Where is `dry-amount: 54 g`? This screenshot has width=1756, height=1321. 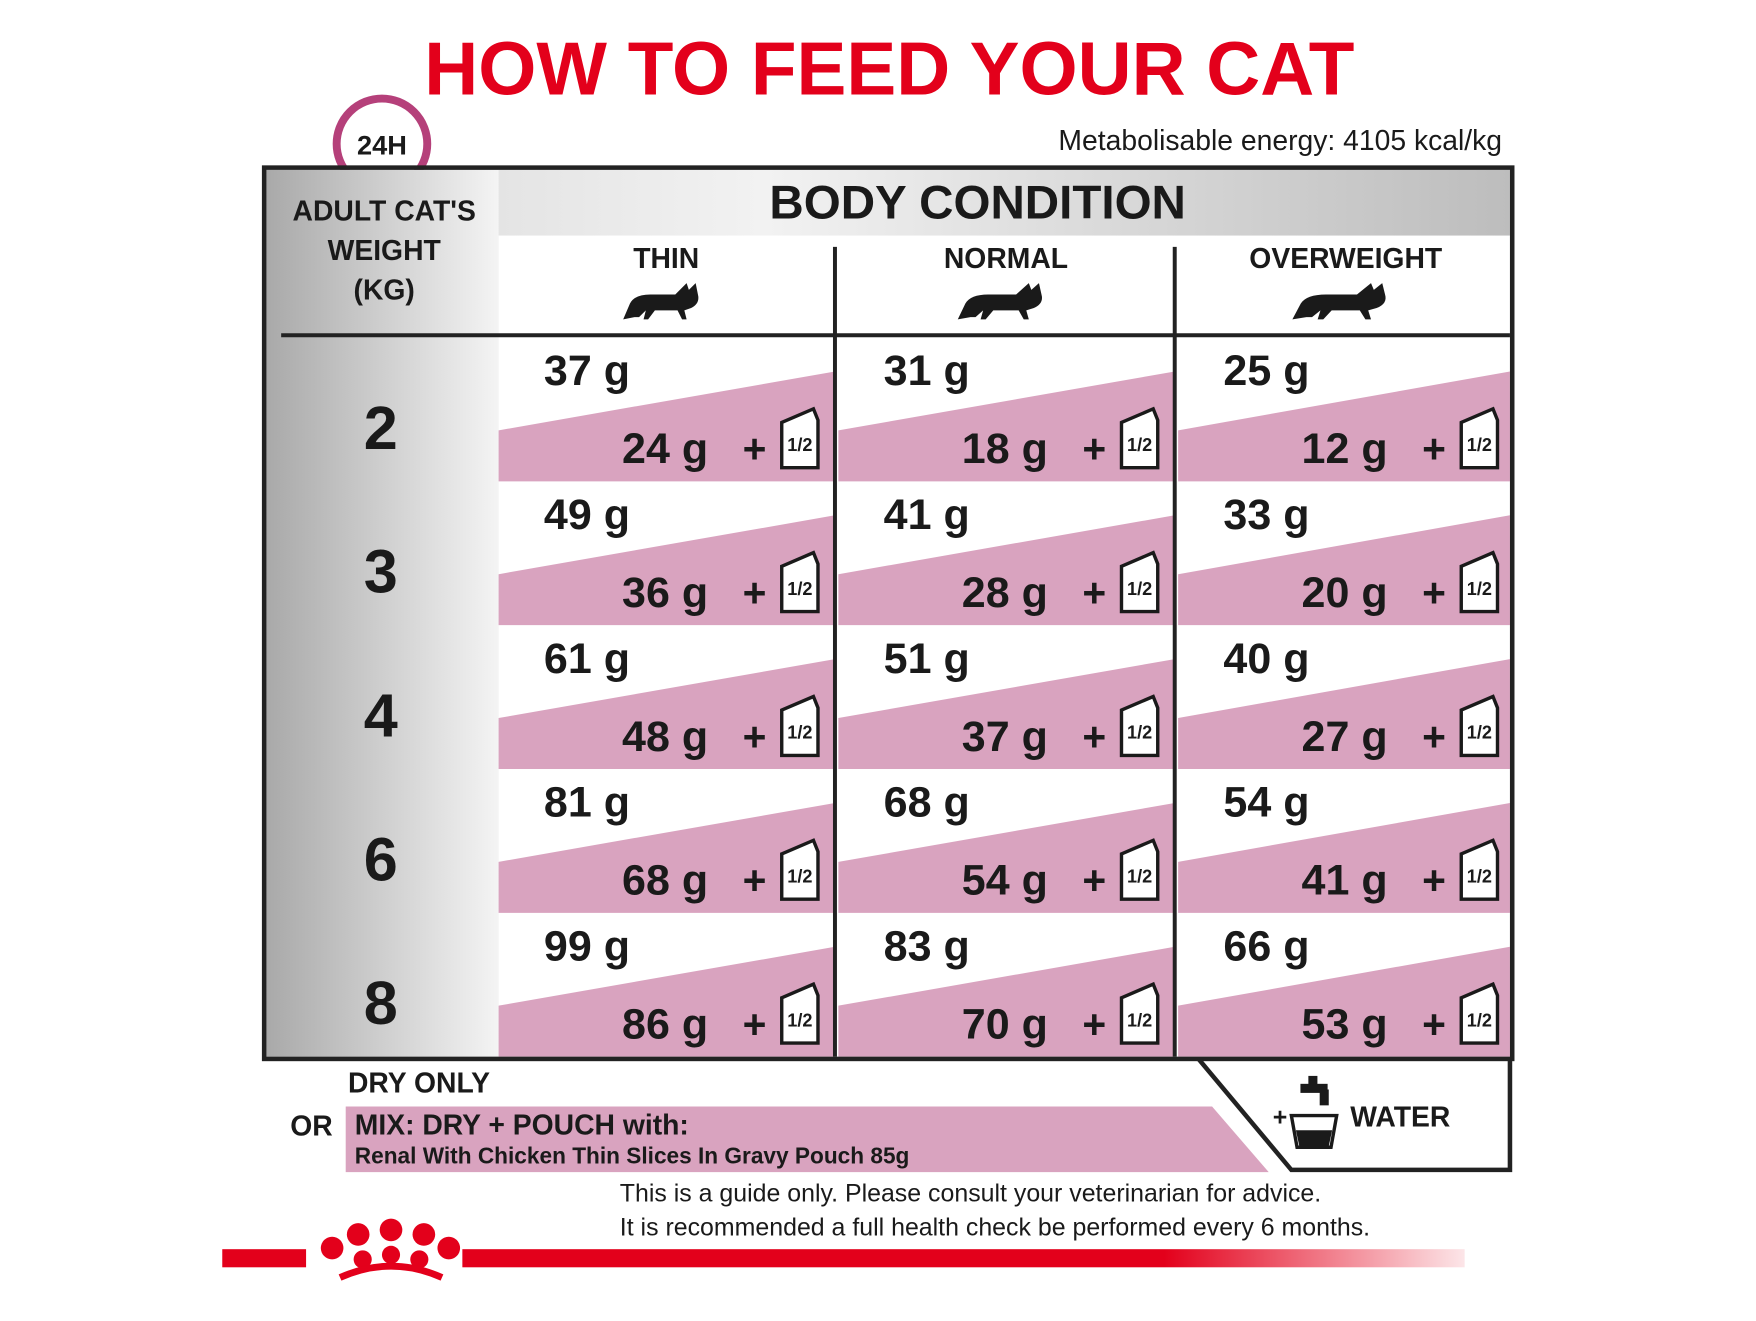 dry-amount: 54 g is located at coordinates (1266, 803).